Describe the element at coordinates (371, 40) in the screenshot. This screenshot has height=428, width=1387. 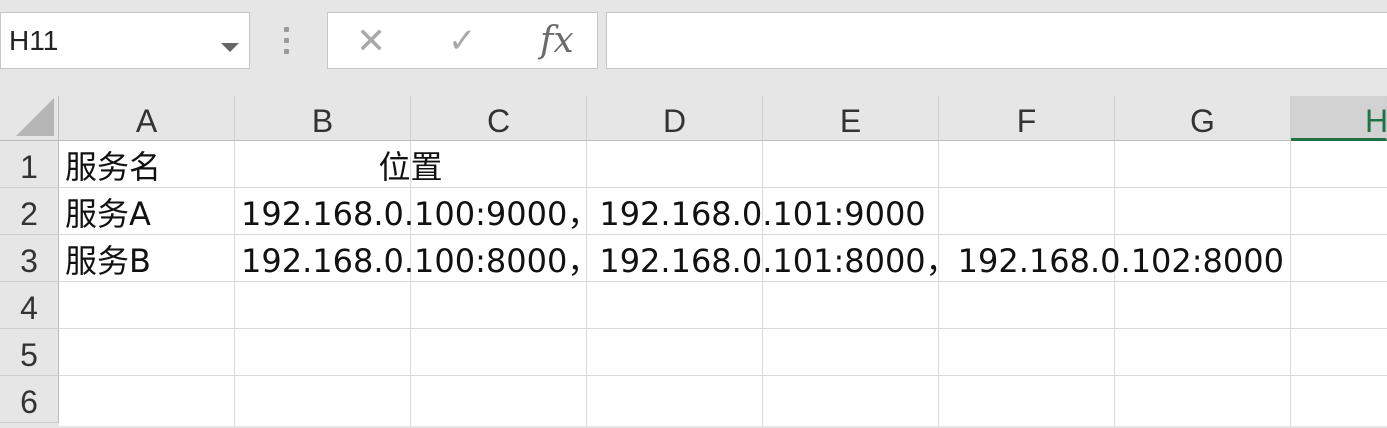
I see `close-icon: ✕` at that location.